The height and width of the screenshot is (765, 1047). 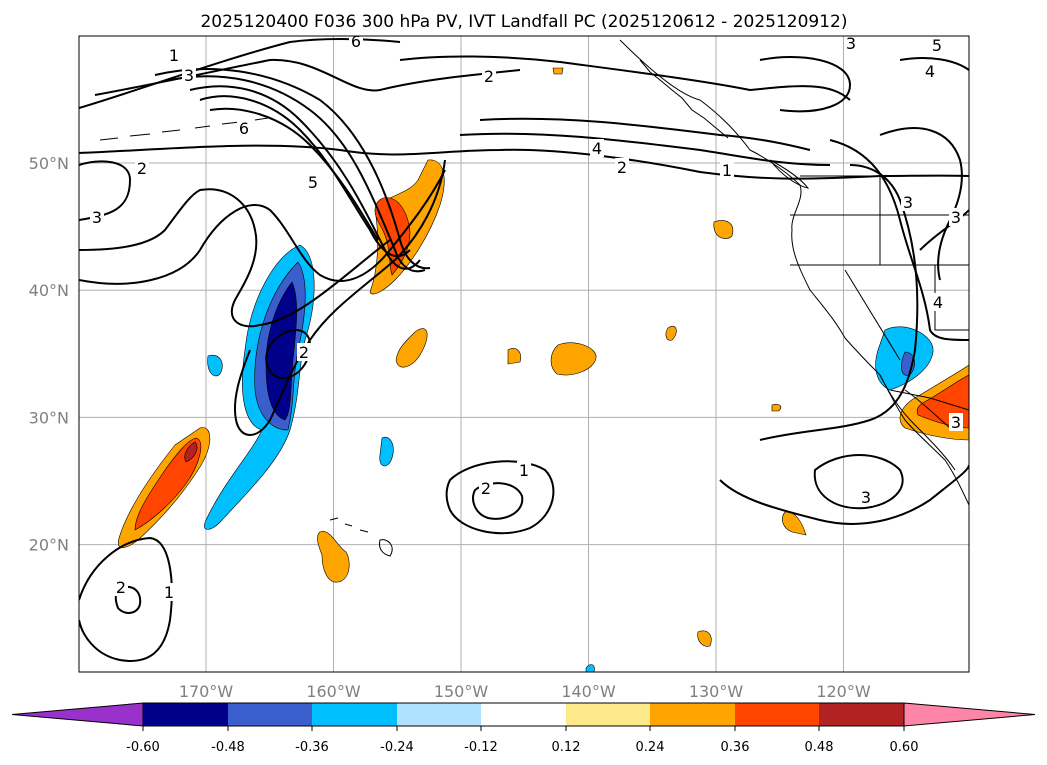 I want to click on lon-label: 130°W, so click(x=716, y=691).